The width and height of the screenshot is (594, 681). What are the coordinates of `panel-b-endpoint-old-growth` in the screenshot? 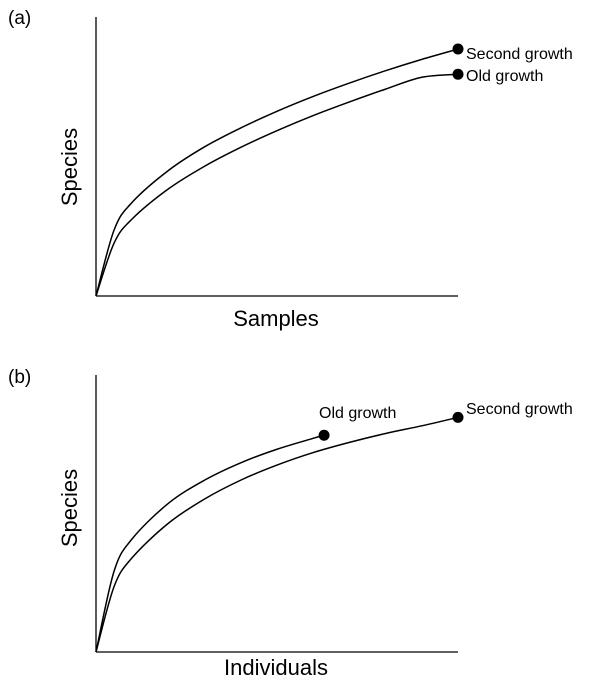 It's located at (324, 435).